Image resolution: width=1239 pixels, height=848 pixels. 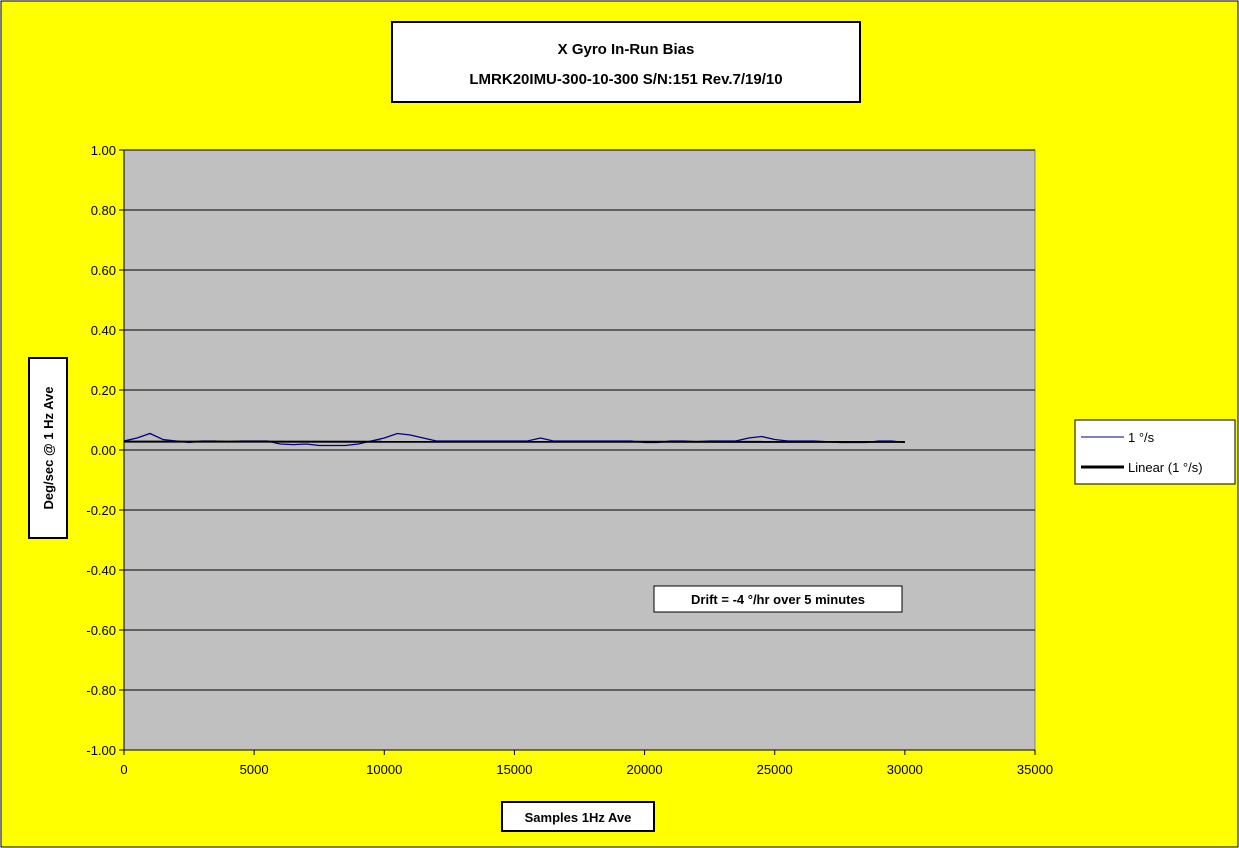 What do you see at coordinates (905, 769) in the screenshot?
I see `x-tick-label-6: 30000` at bounding box center [905, 769].